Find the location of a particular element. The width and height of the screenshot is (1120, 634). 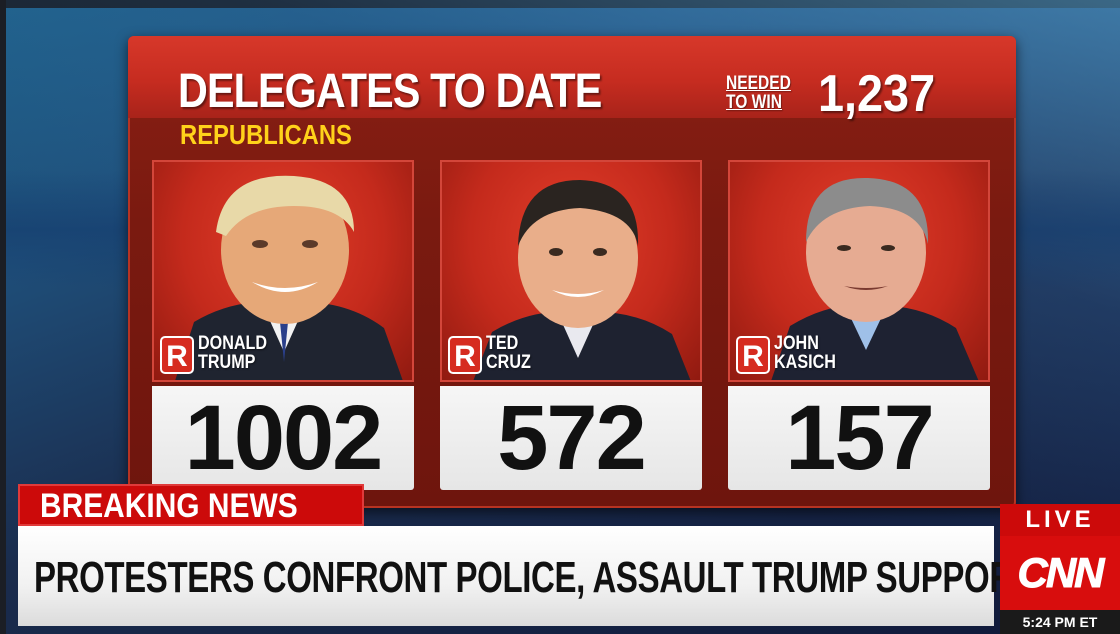

needed-to-win-value: 1,237 is located at coordinates (877, 94).